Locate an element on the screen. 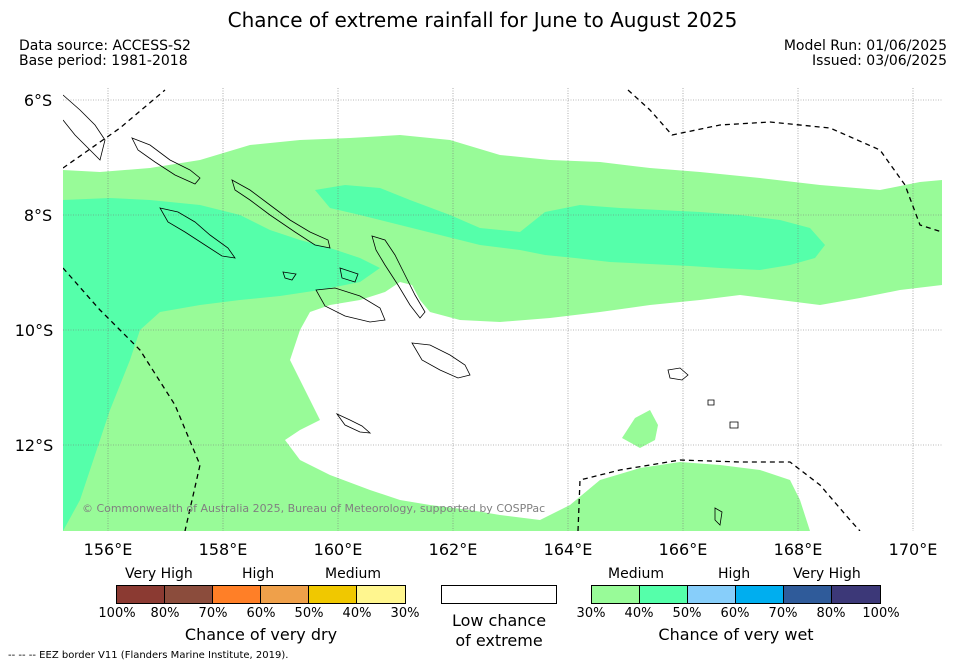  lon-label-162e: 162°E is located at coordinates (453, 549).